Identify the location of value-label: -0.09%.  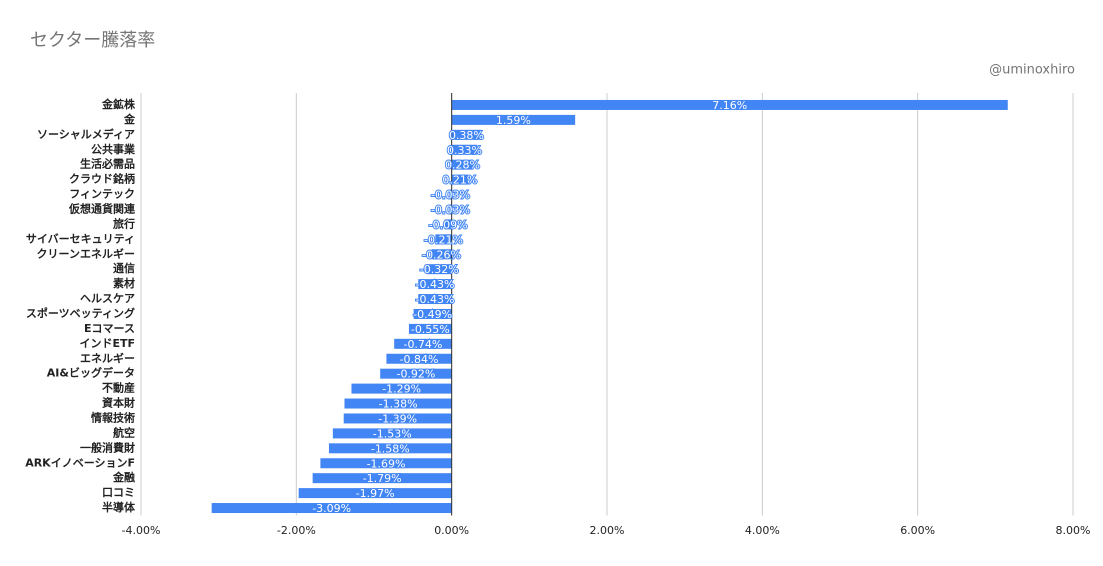
(448, 224).